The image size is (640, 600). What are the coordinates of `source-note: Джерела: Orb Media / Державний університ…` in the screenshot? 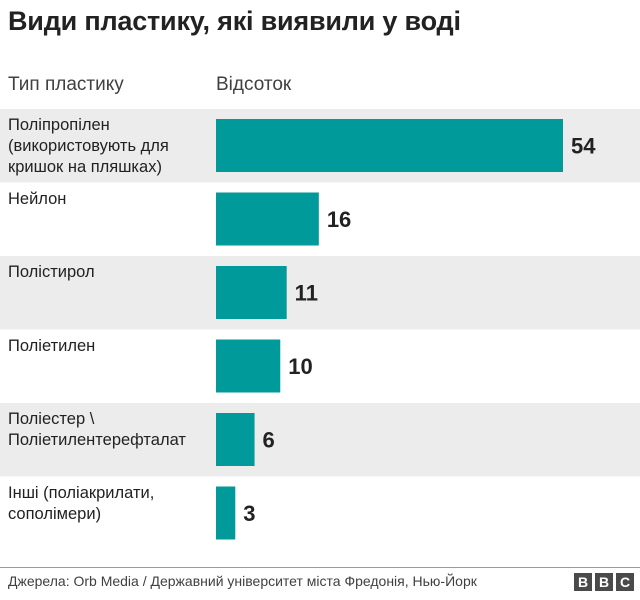 It's located at (242, 581).